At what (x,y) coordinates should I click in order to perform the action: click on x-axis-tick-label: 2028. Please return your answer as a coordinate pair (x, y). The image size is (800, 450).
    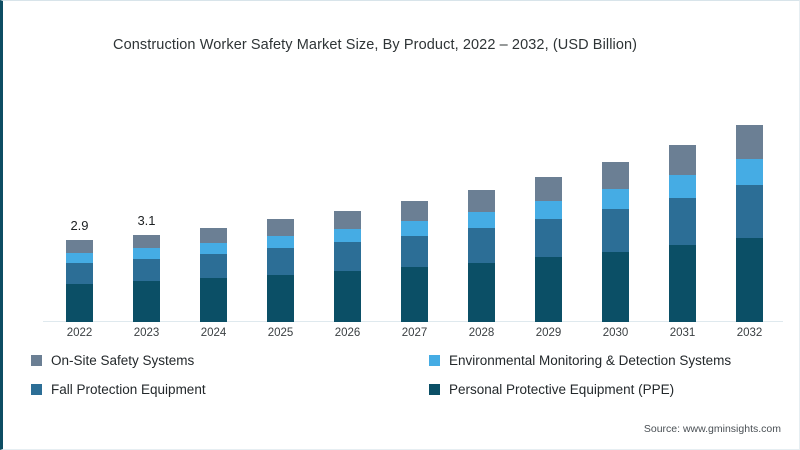
    Looking at the image, I should click on (481, 333).